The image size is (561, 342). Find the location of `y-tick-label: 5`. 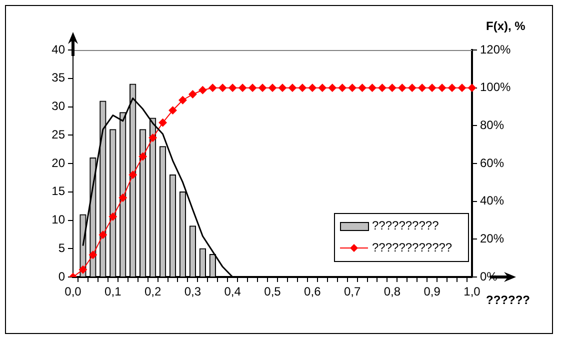

y-tick-label: 5 is located at coordinates (62, 247).